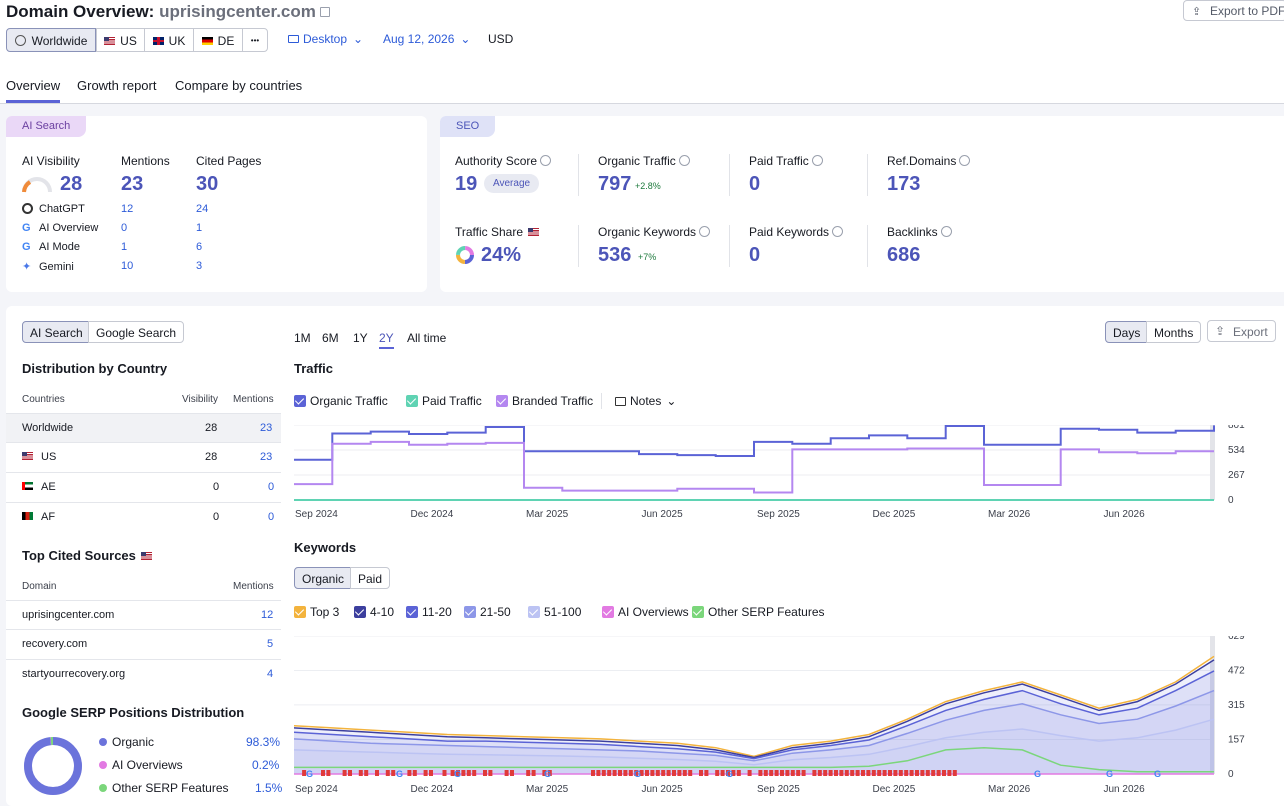  Describe the element at coordinates (429, 612) in the screenshot. I see `legend-11-20: 11-20` at that location.